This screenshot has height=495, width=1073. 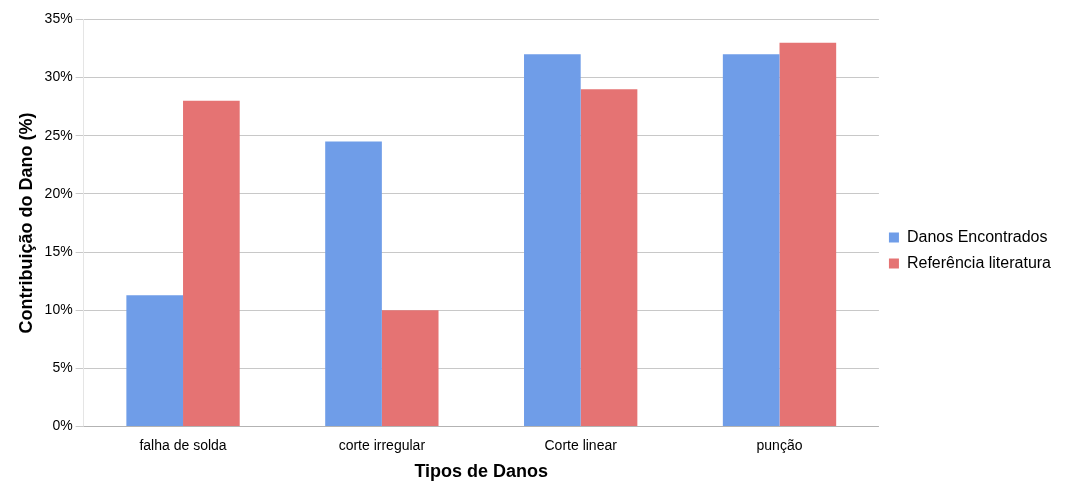 I want to click on x-tick-label: corte irregular, so click(x=382, y=444).